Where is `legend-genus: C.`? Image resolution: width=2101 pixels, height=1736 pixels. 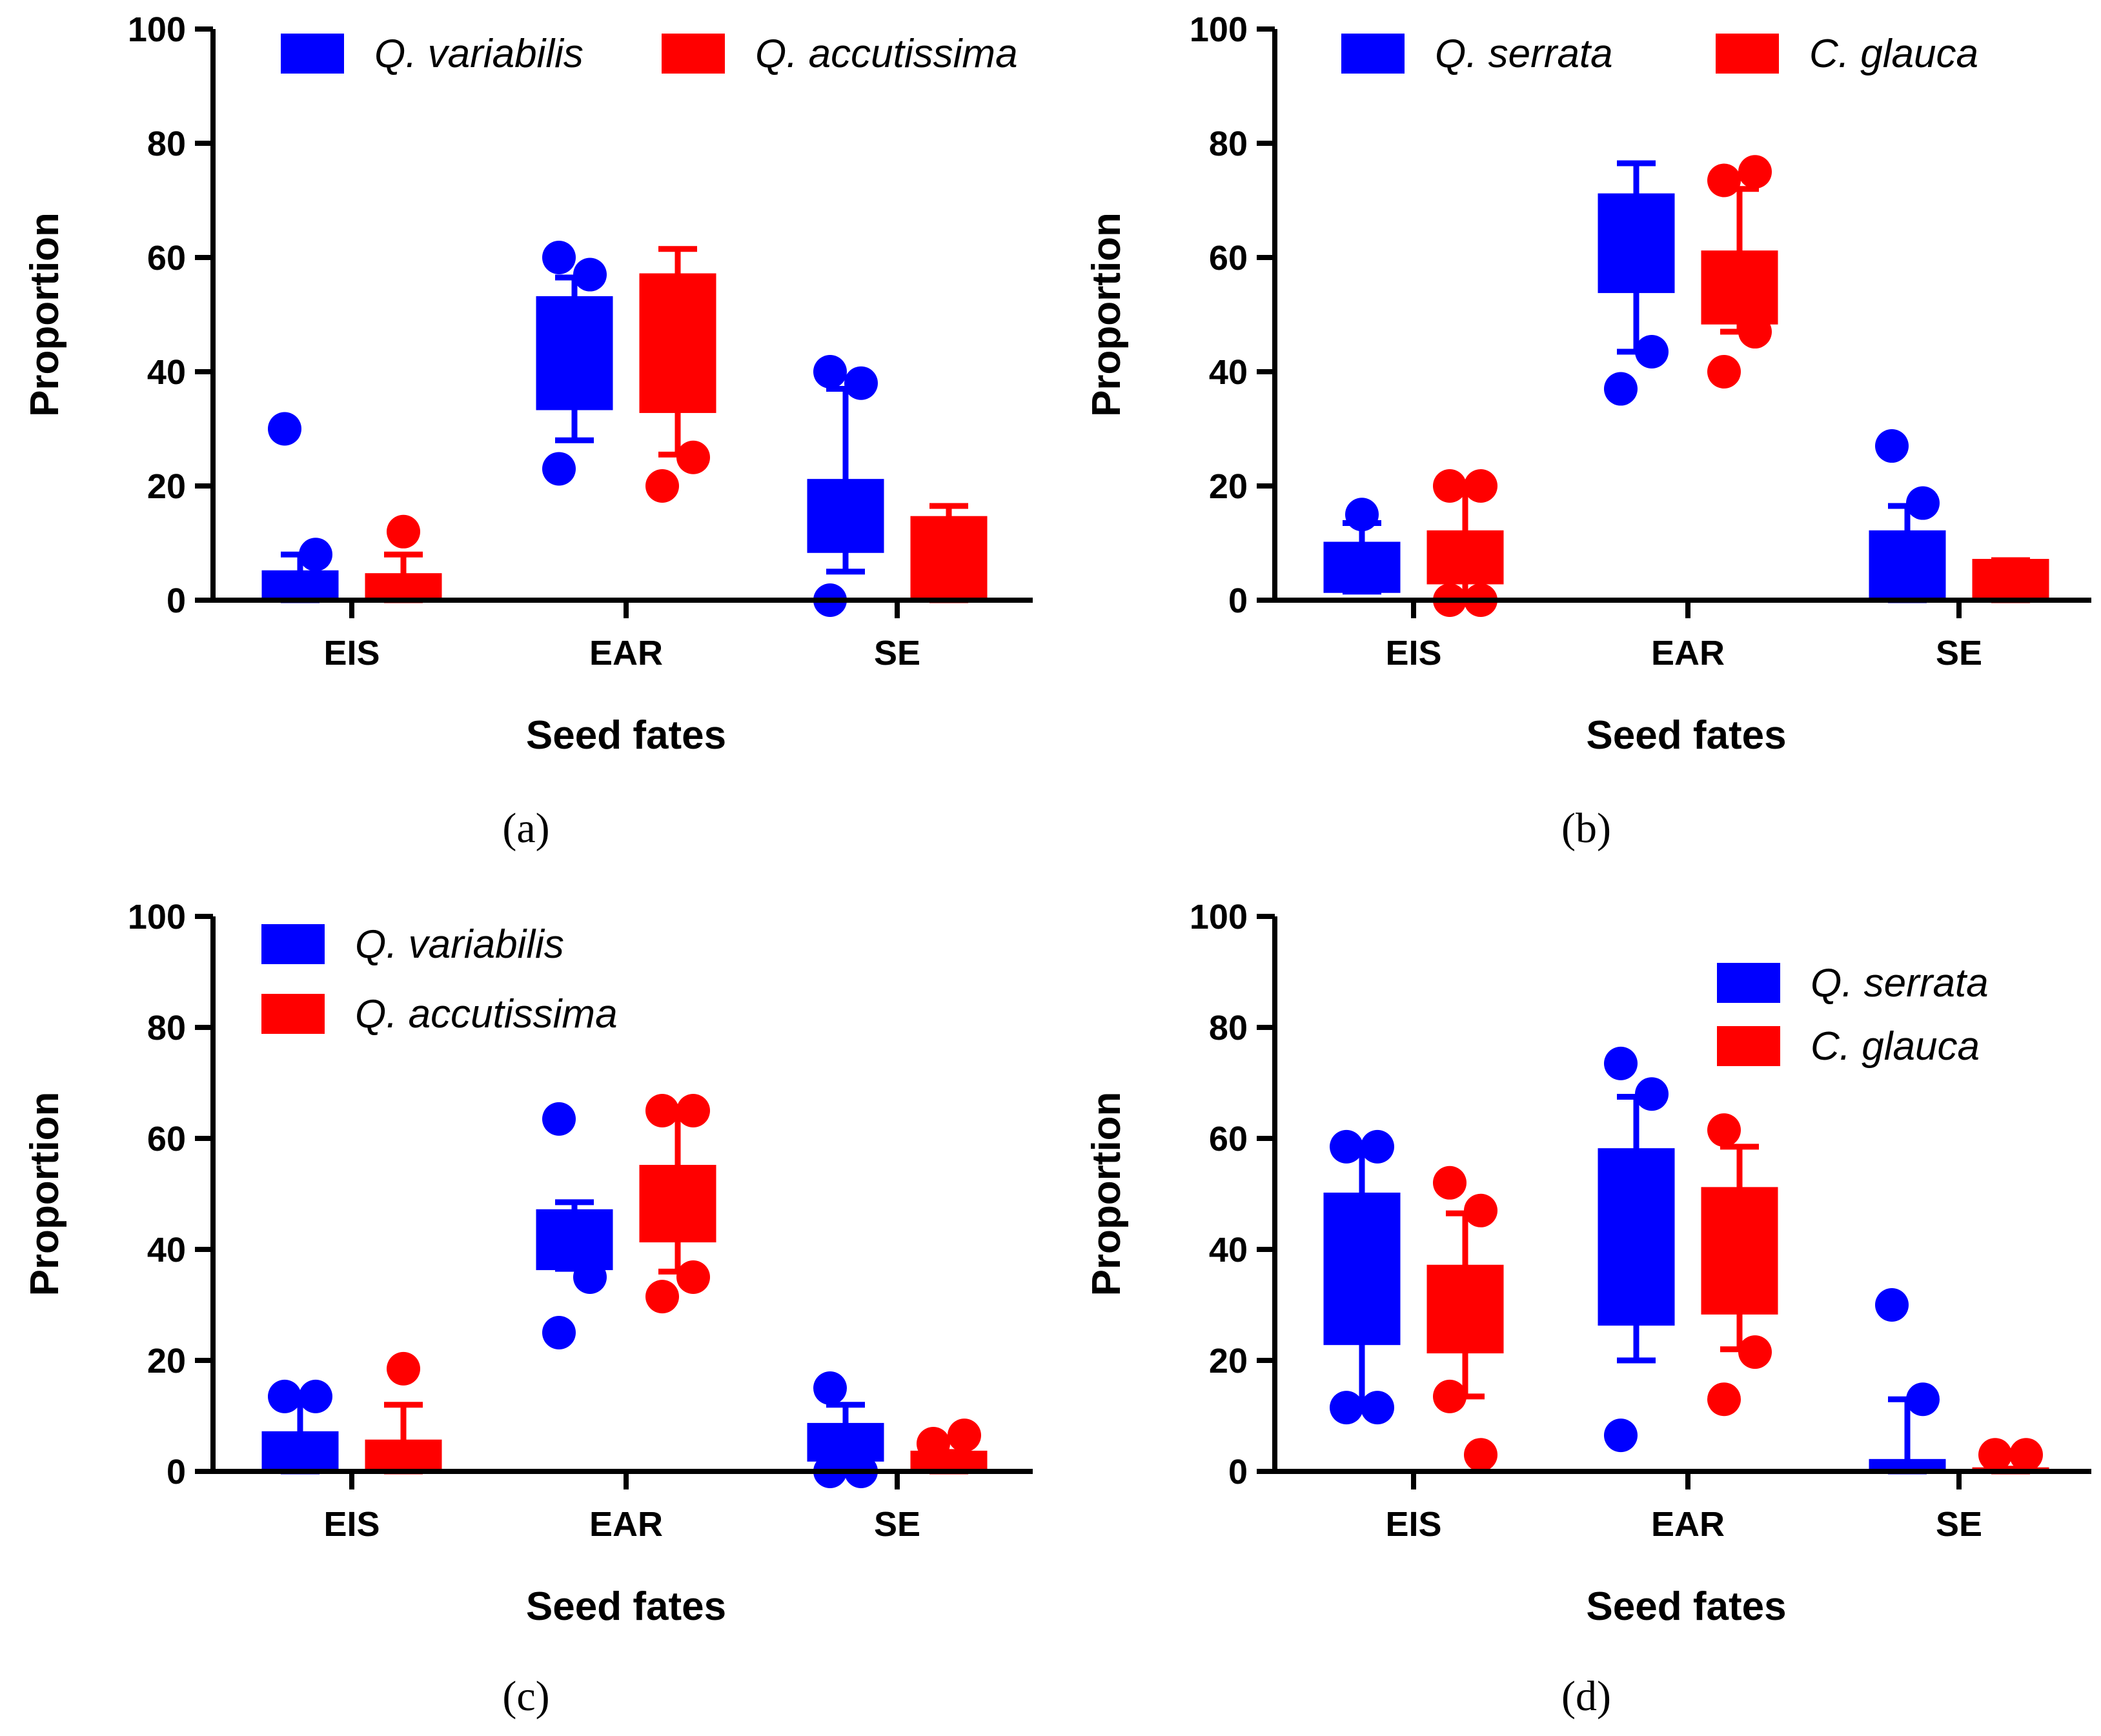
legend-genus: C. is located at coordinates (1829, 54).